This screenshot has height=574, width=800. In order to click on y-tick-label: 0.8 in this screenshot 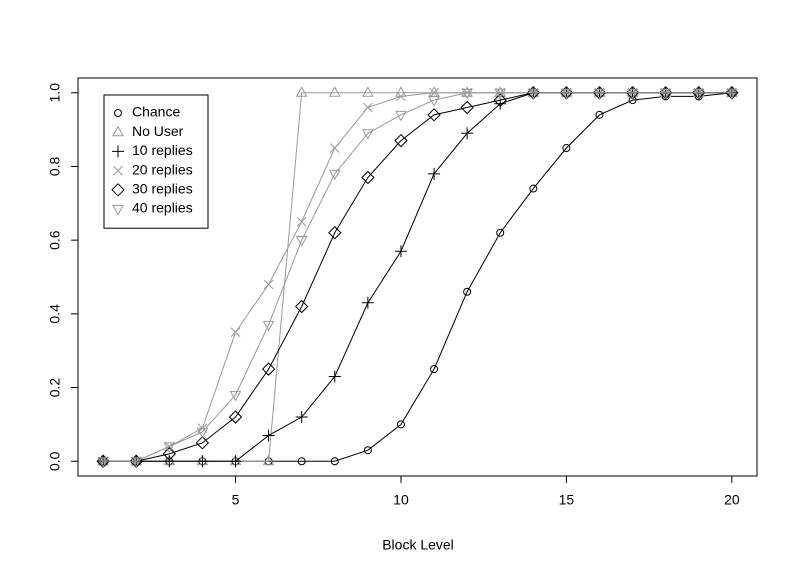, I will do `click(55, 167)`.